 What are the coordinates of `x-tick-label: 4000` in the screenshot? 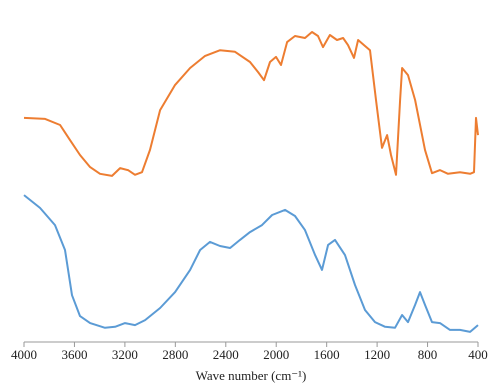 It's located at (24, 354).